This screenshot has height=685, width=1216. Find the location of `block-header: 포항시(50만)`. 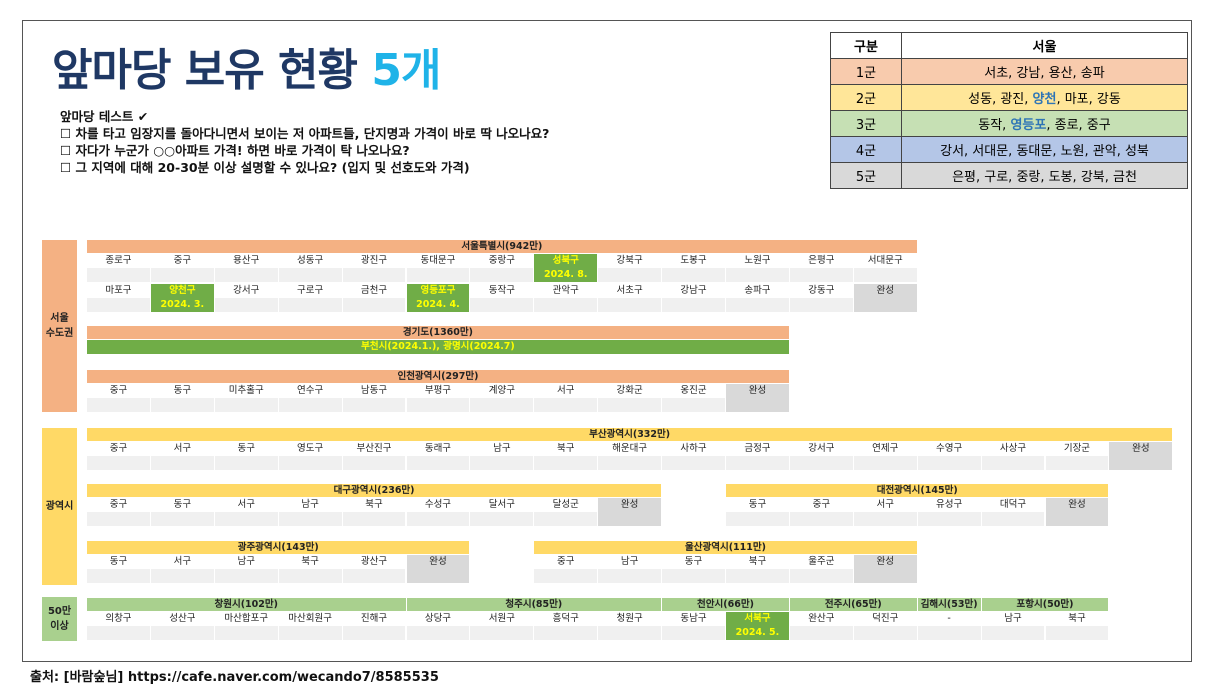

block-header: 포항시(50만) is located at coordinates (1045, 604).